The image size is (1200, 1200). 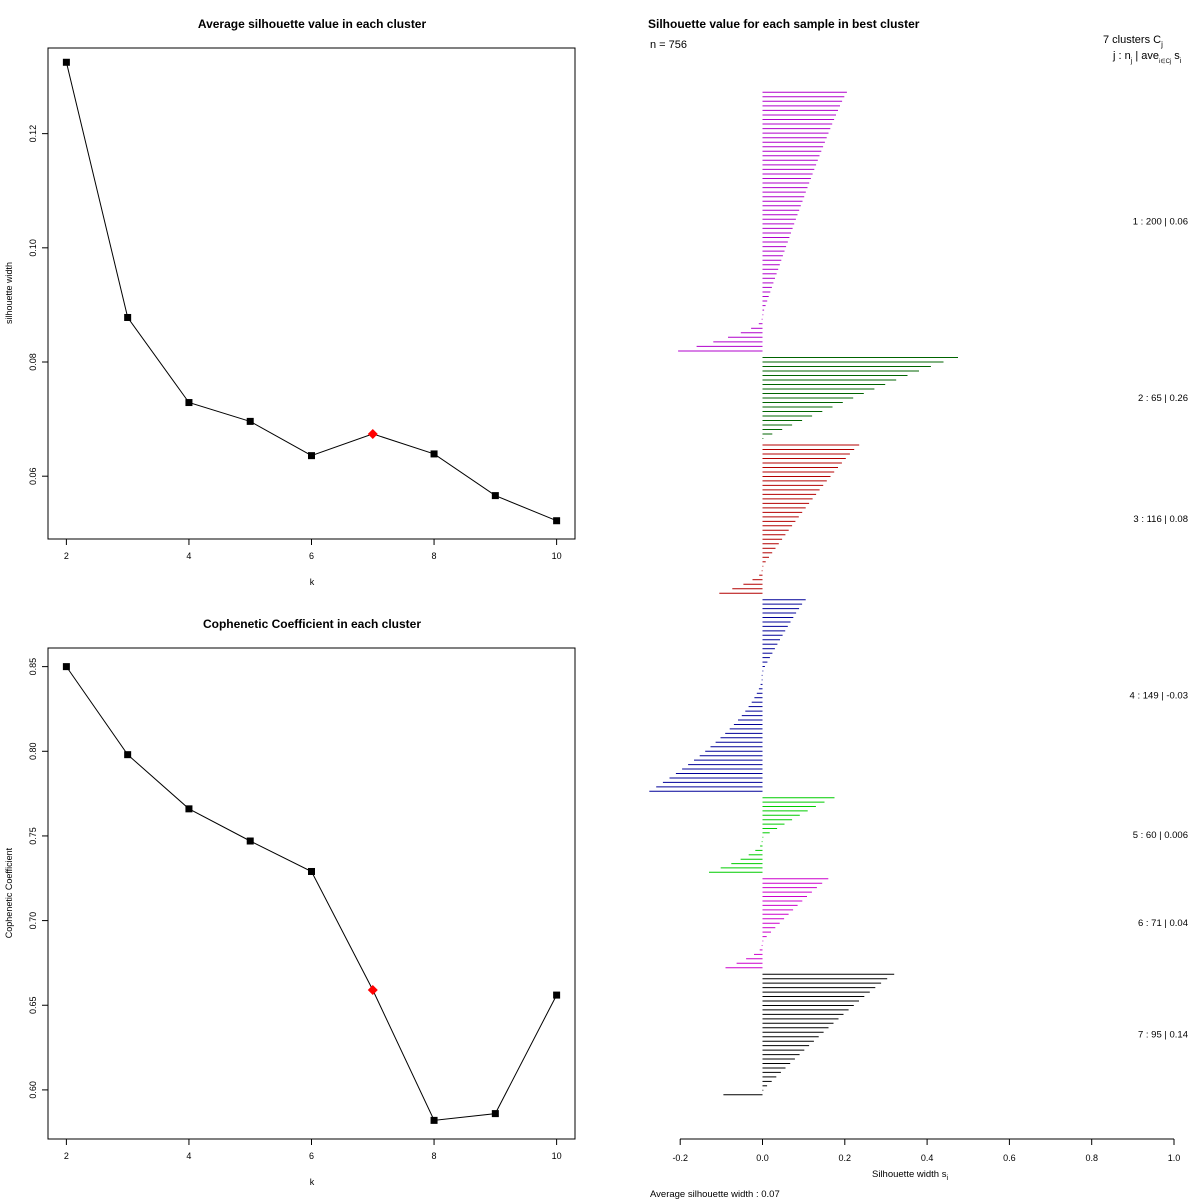 What do you see at coordinates (1091, 1158) in the screenshot?
I see `x-tick-label: 0.8` at bounding box center [1091, 1158].